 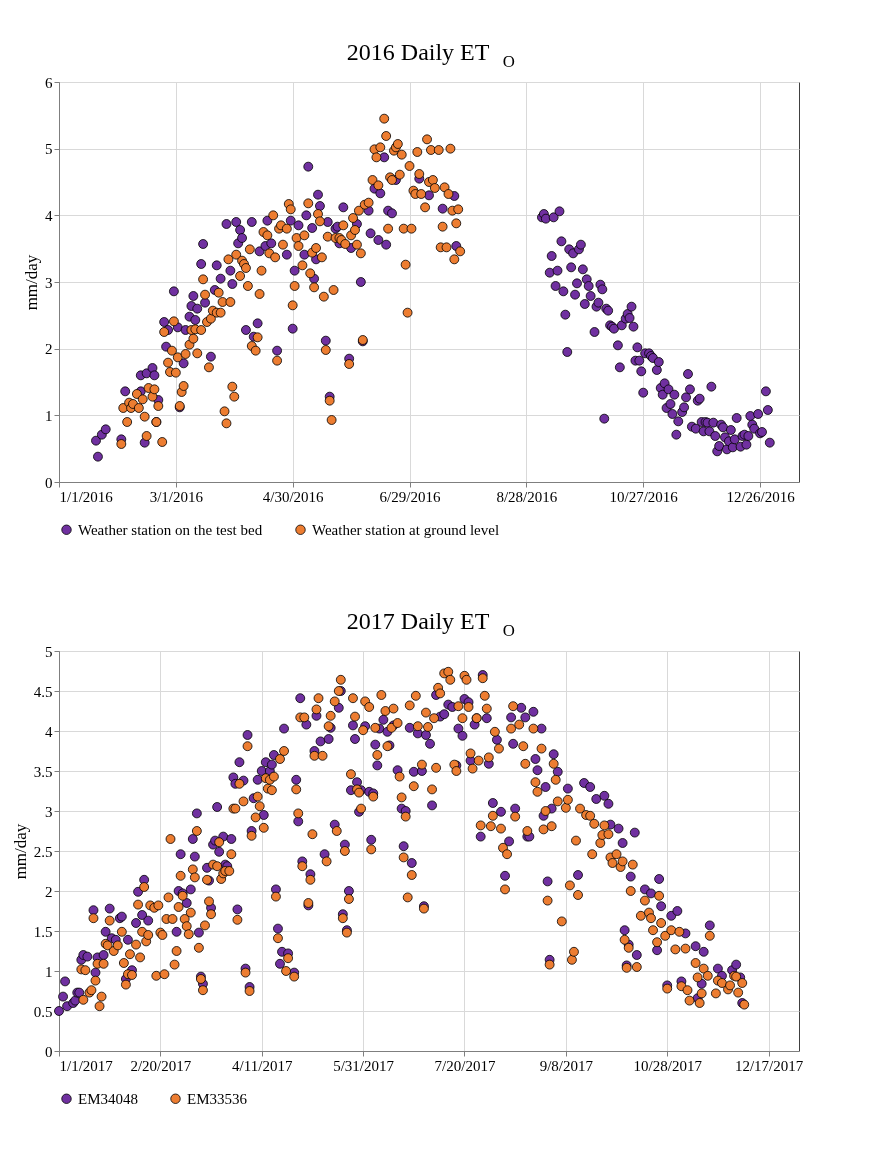 I want to click on x-tick-label: 8/28/2016, so click(x=527, y=496).